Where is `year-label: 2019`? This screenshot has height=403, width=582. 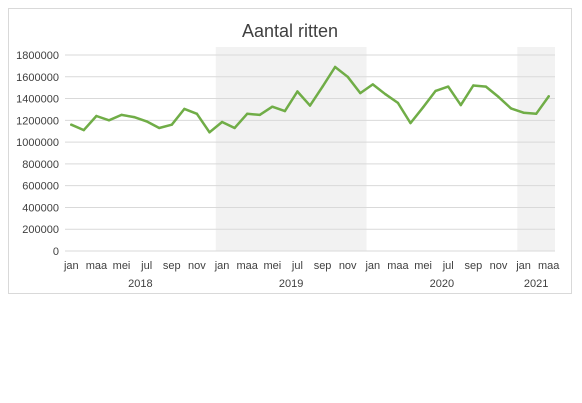 year-label: 2019 is located at coordinates (291, 284).